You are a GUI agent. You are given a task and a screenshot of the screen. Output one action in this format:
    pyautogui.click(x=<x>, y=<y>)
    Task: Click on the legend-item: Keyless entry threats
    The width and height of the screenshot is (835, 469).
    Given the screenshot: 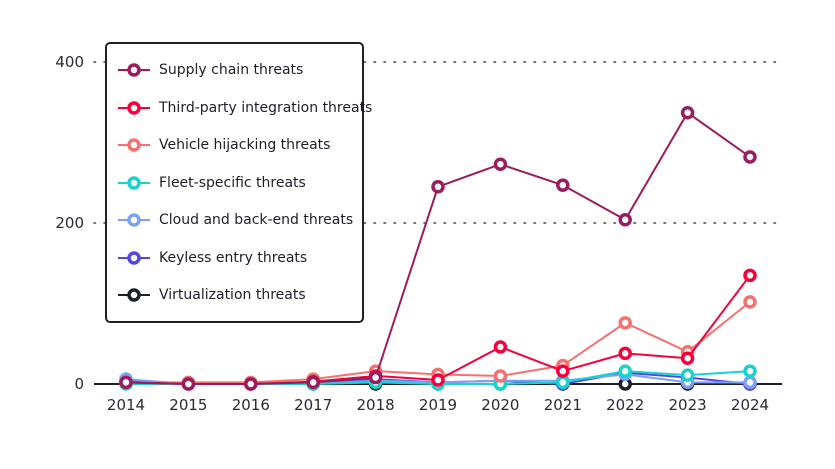 What is the action you would take?
    pyautogui.click(x=212, y=258)
    